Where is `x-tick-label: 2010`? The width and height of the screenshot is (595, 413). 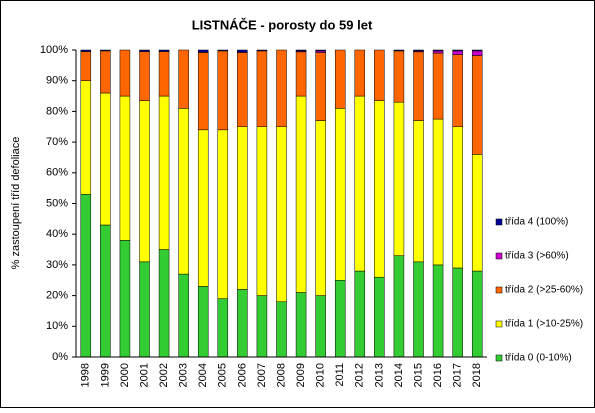
x-tick-label: 2010 is located at coordinates (321, 375).